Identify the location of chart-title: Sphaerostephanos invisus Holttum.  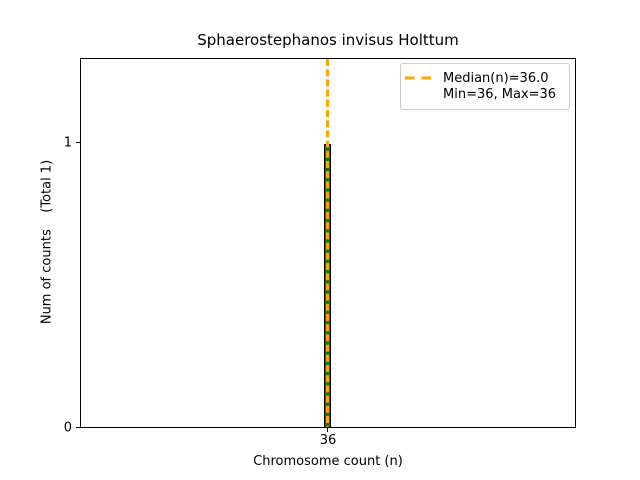
(328, 40).